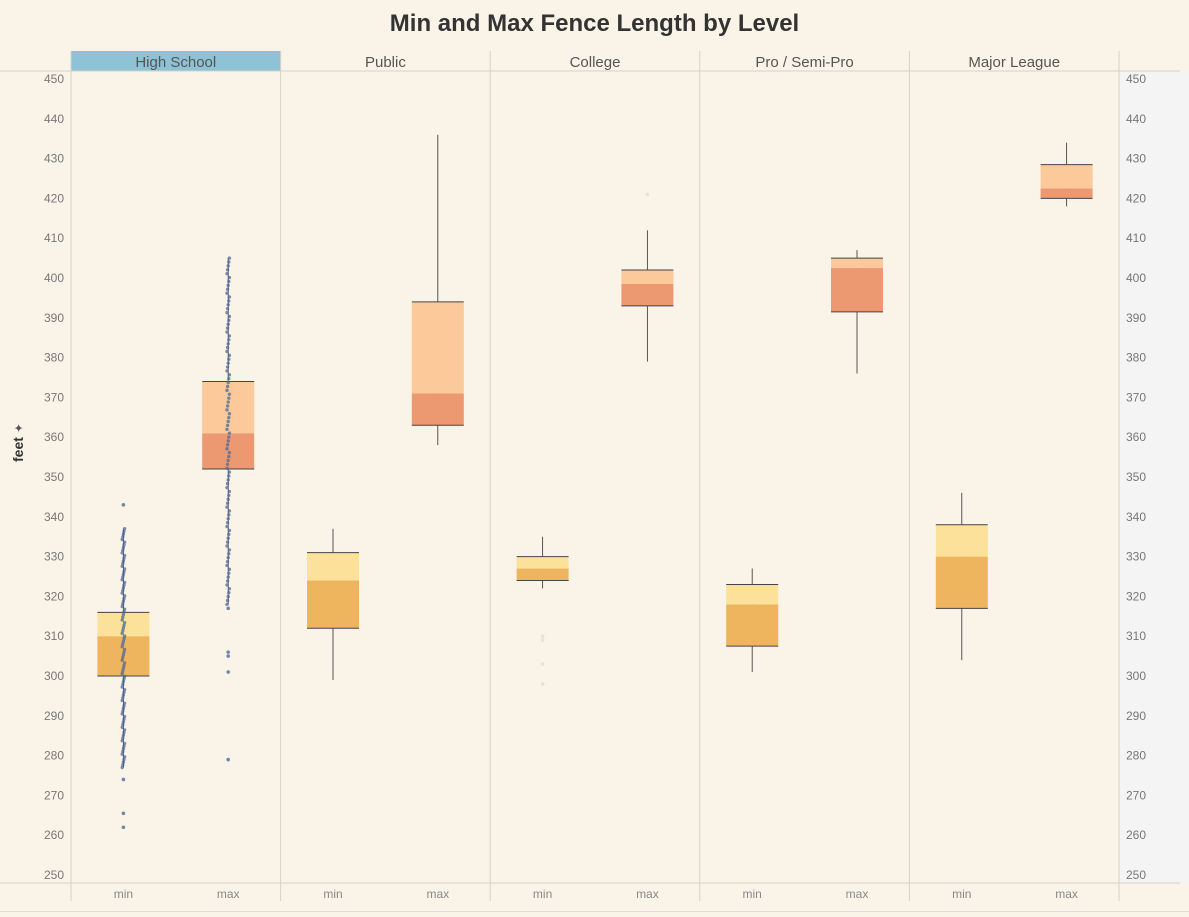  I want to click on bottom-rule, so click(594, 911).